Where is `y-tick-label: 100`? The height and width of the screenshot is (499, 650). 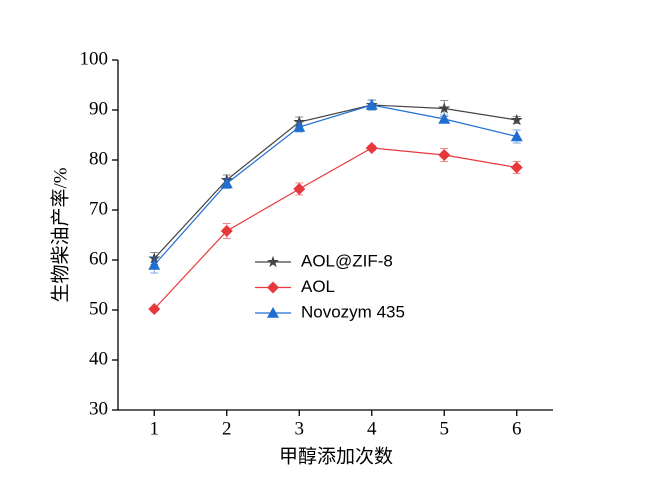
y-tick-label: 100 is located at coordinates (94, 58).